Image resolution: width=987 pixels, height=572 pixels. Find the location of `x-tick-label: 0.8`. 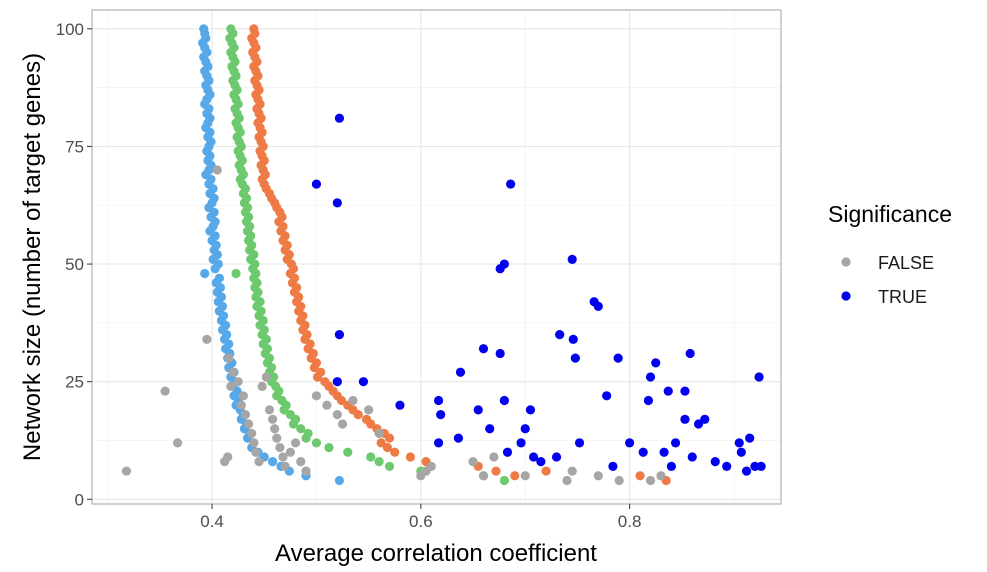

x-tick-label: 0.8 is located at coordinates (630, 521).